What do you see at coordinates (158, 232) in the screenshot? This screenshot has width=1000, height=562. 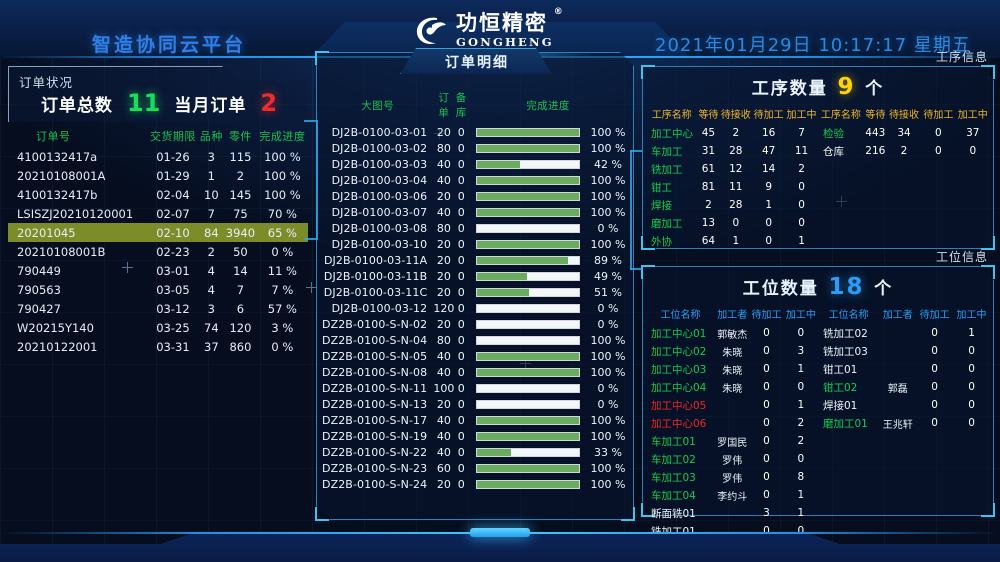 I see `order-row: 20201045 02-10 84 3940 65 %` at bounding box center [158, 232].